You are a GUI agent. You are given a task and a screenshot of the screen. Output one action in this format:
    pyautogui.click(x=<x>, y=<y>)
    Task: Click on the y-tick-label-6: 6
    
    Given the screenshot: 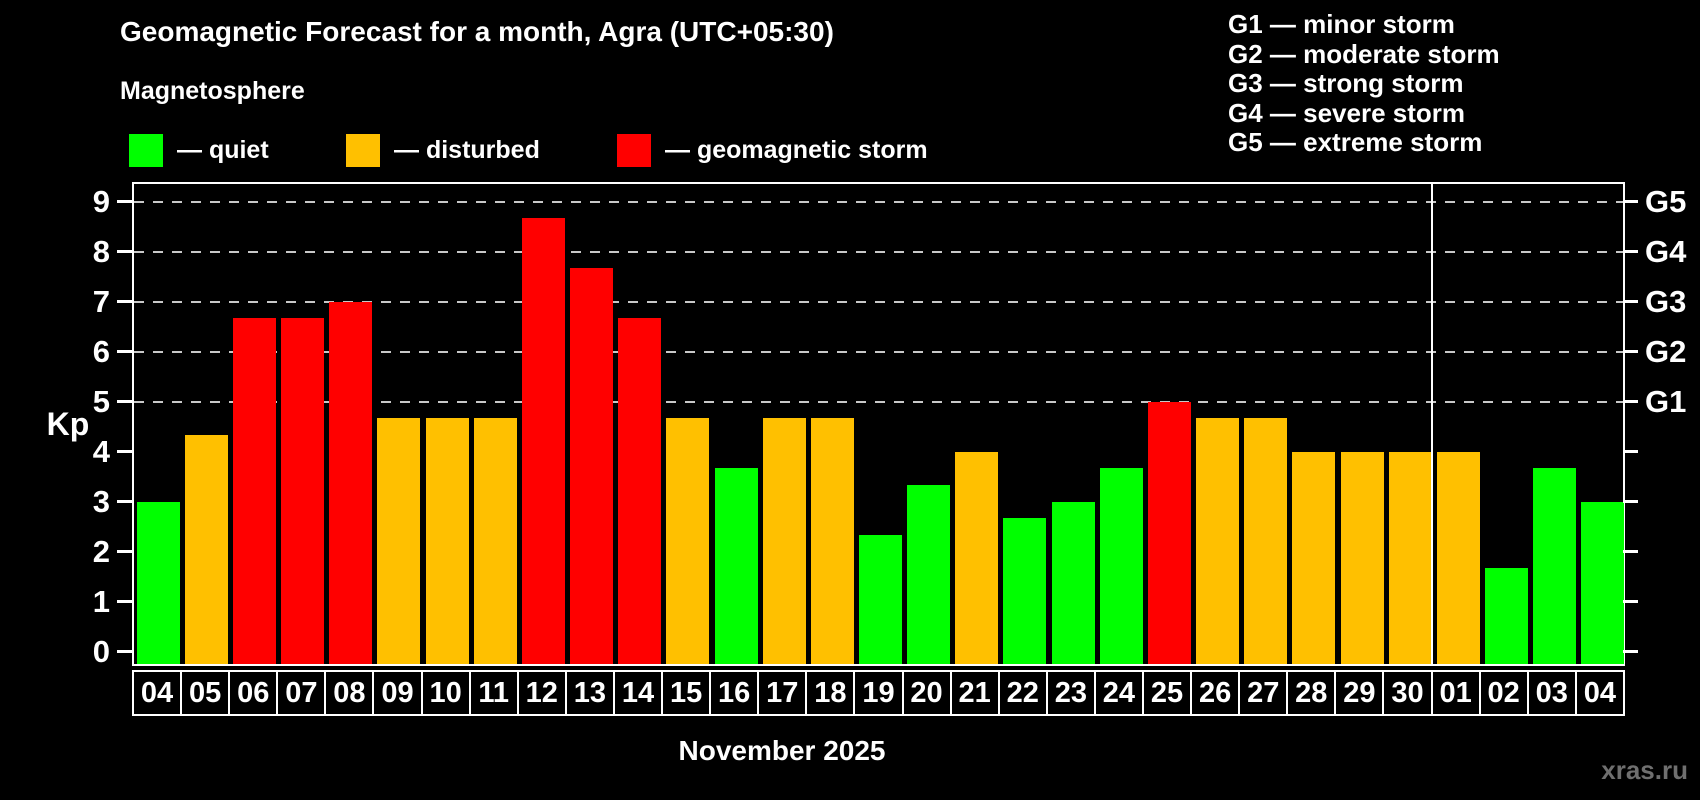 What is the action you would take?
    pyautogui.click(x=101, y=351)
    